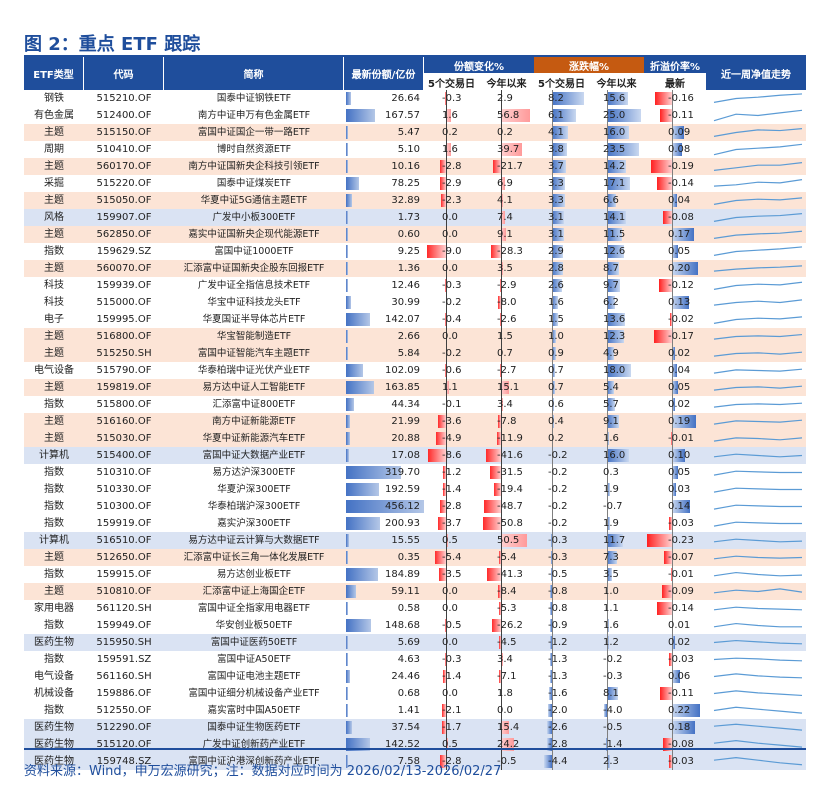 The height and width of the screenshot is (792, 818). What do you see at coordinates (613, 676) in the screenshot?
I see `pcy-value-cell: -0.3` at bounding box center [613, 676].